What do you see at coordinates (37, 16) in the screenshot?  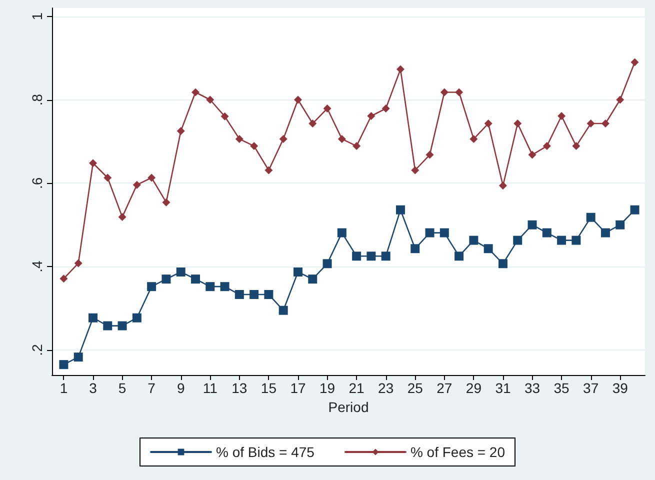 I see `y-tick-label: 1` at bounding box center [37, 16].